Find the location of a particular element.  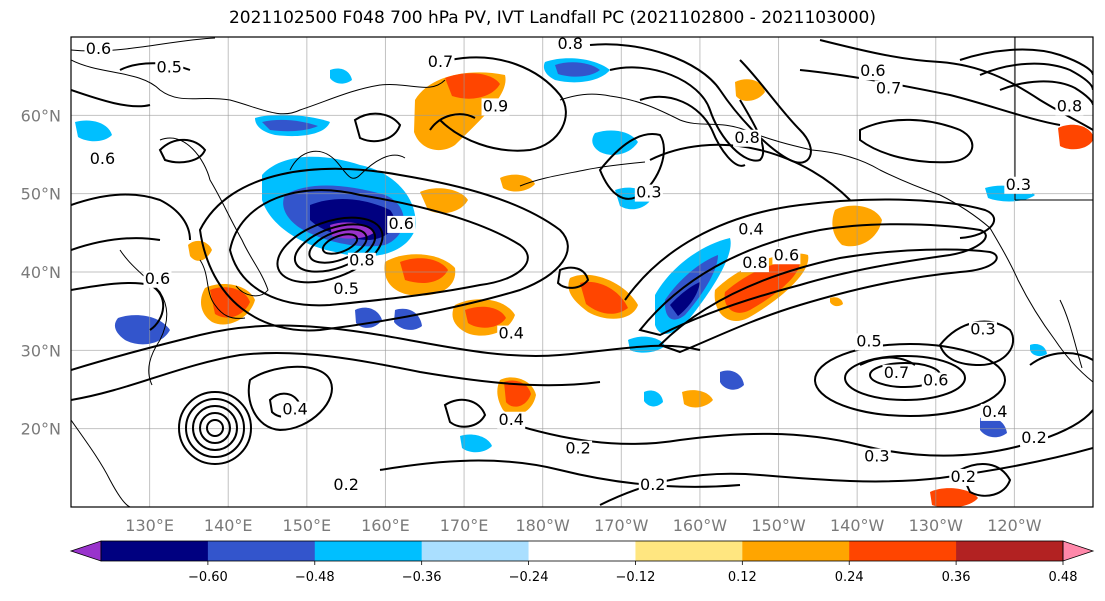

longitude-tick-label: 180°W is located at coordinates (543, 525).